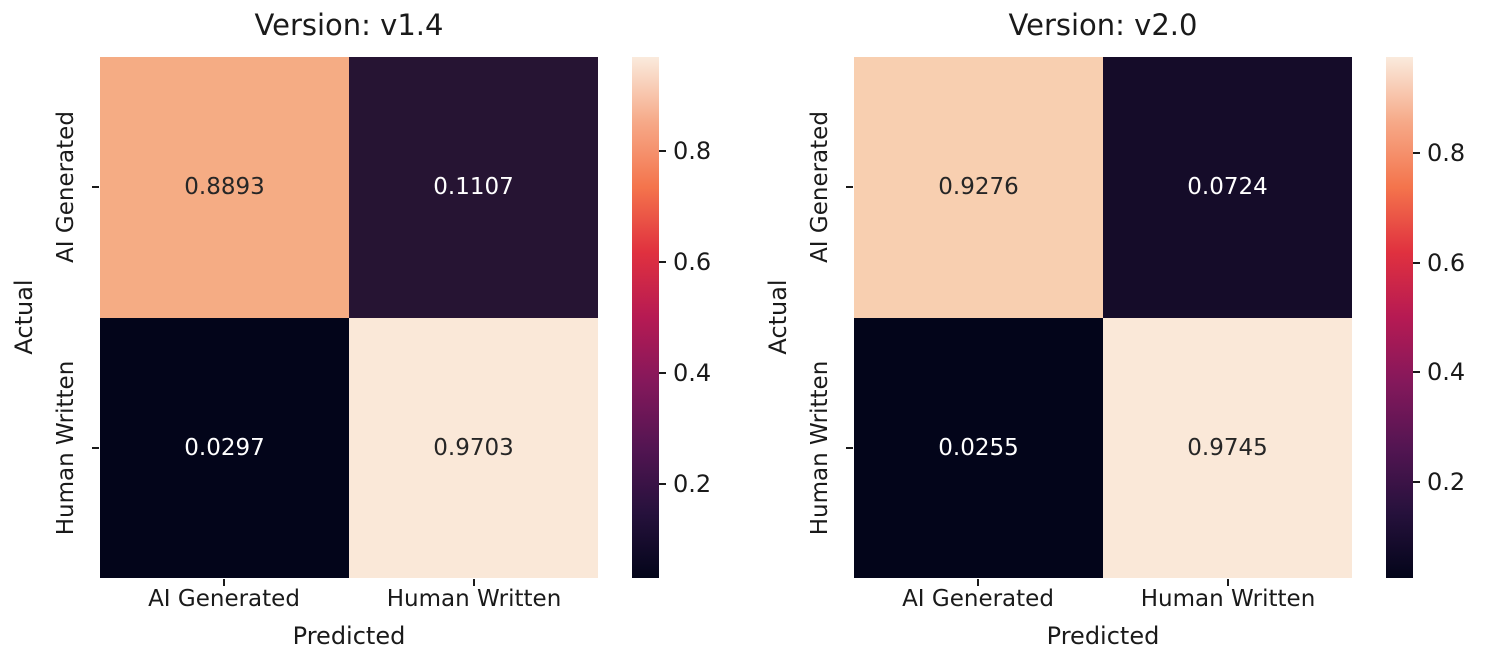 This screenshot has height=665, width=1508. What do you see at coordinates (1103, 25) in the screenshot?
I see `chart-title: Version: v2.0` at bounding box center [1103, 25].